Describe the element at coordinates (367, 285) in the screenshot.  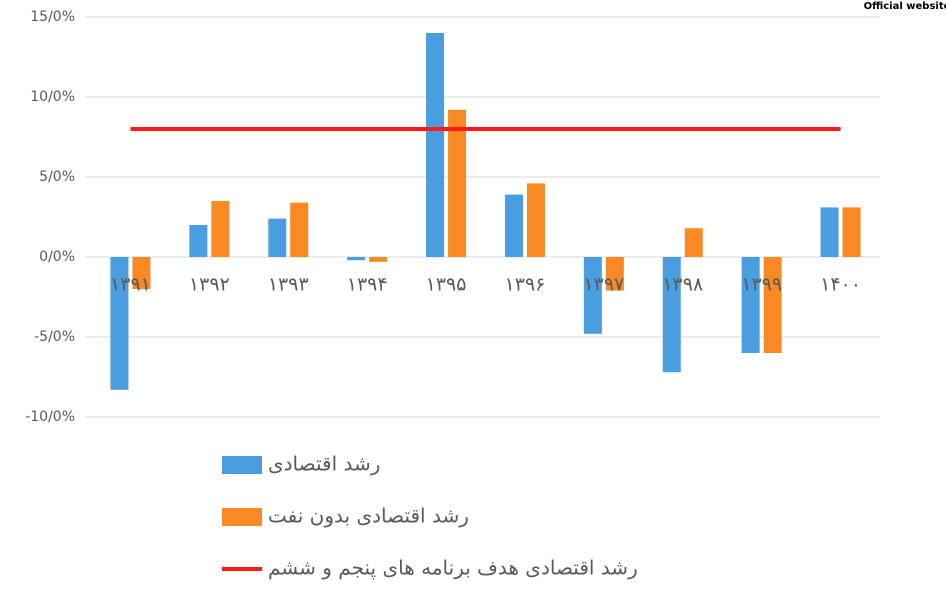
I see `x-tick-label: ۱۳۹۴` at that location.